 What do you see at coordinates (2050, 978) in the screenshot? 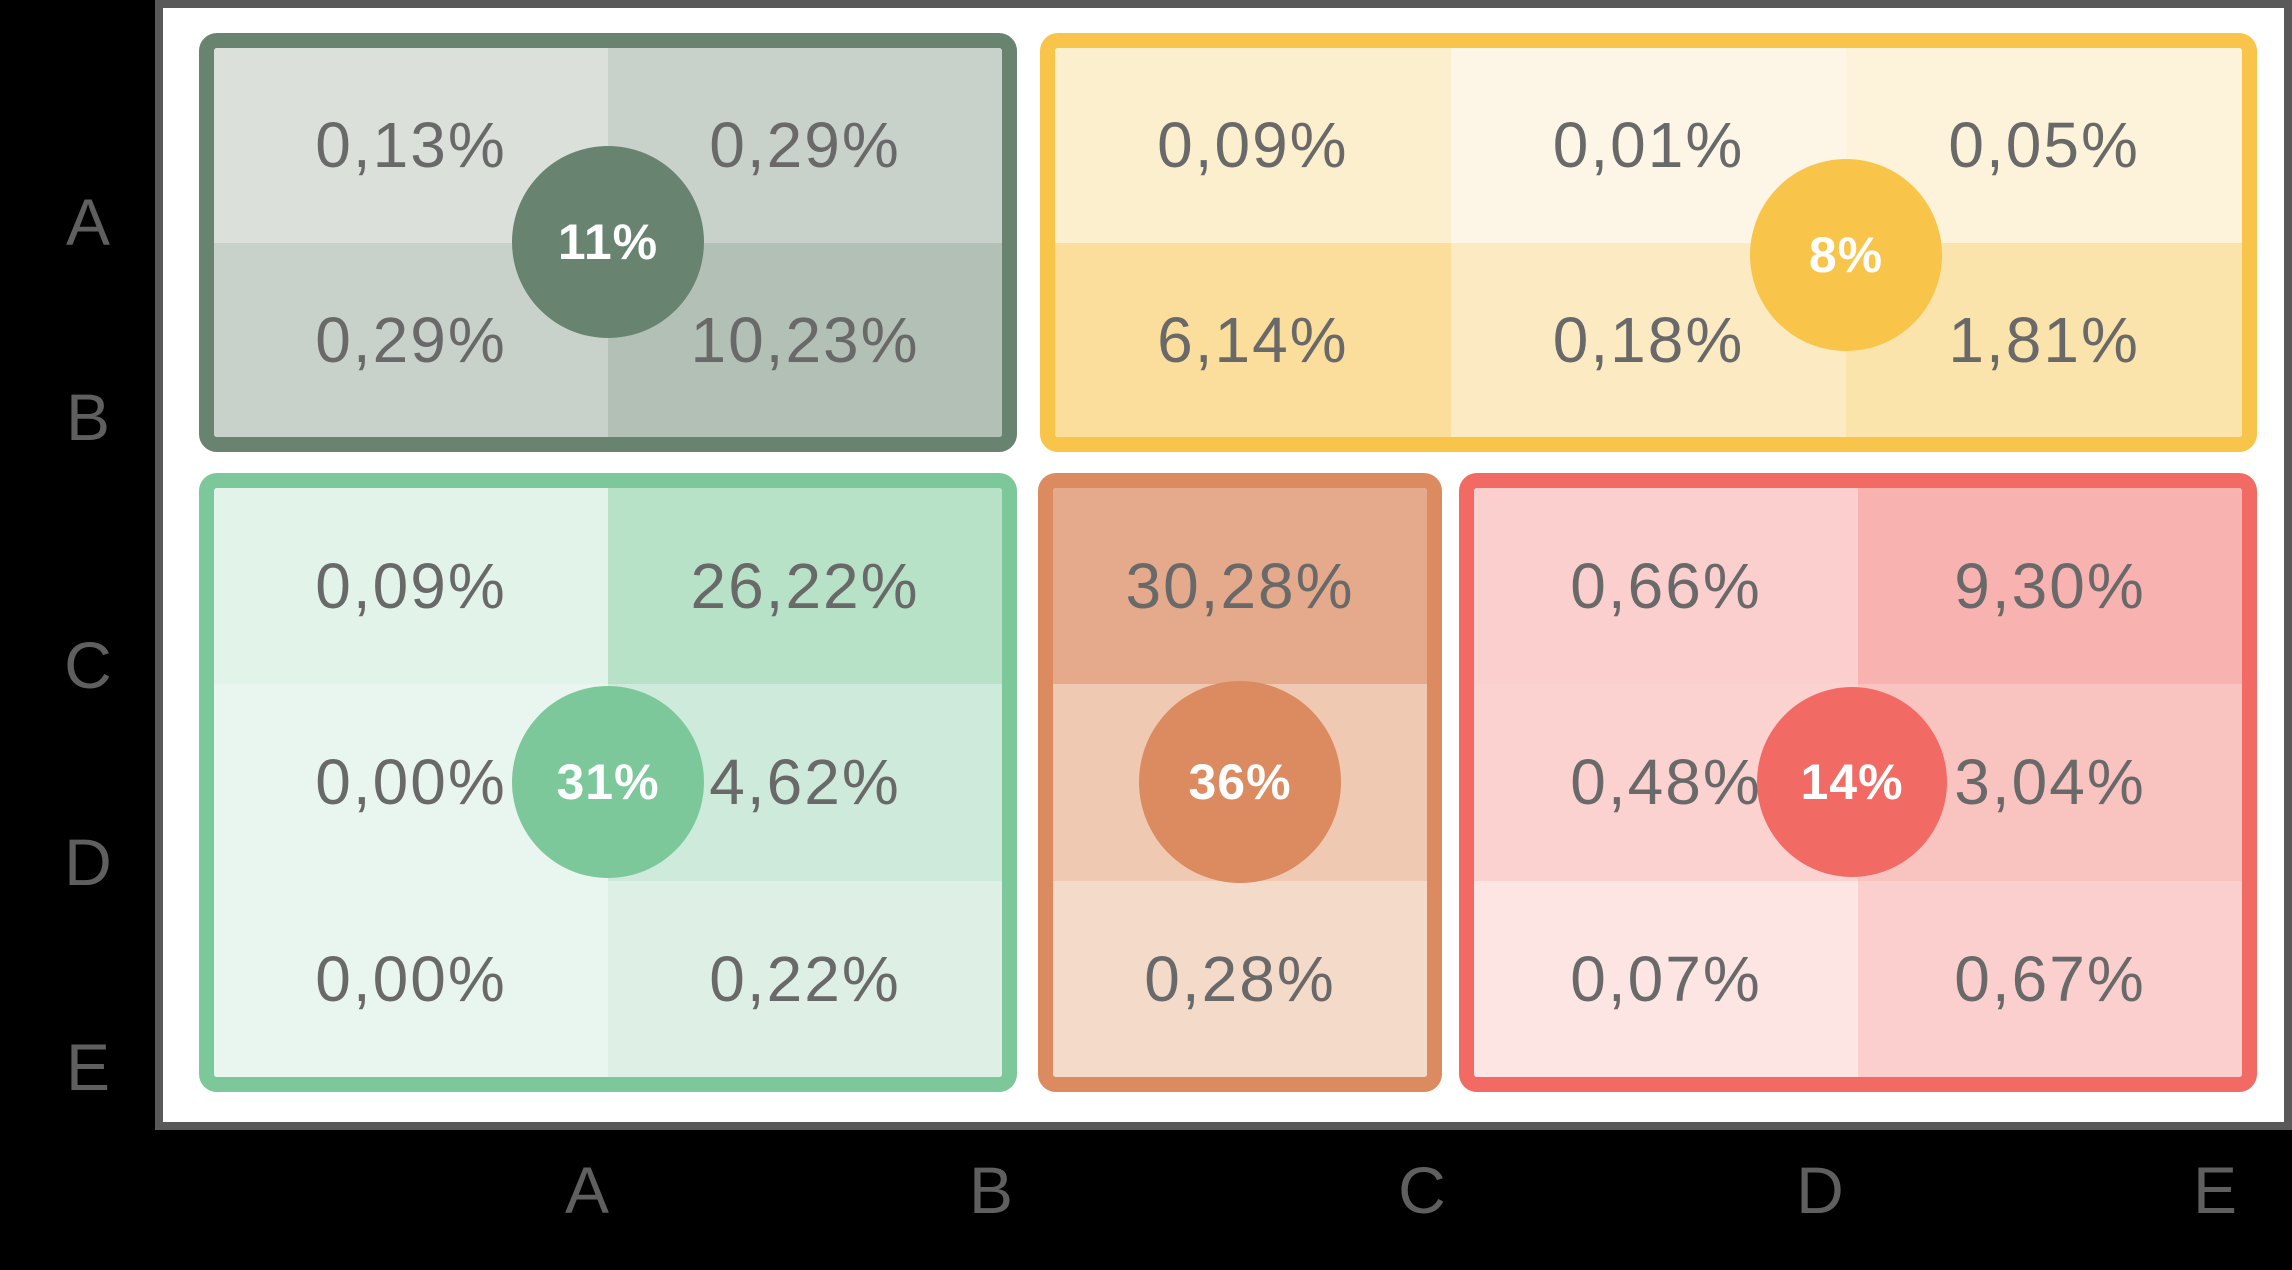
I see `matrix-cell: 0,67%` at bounding box center [2050, 978].